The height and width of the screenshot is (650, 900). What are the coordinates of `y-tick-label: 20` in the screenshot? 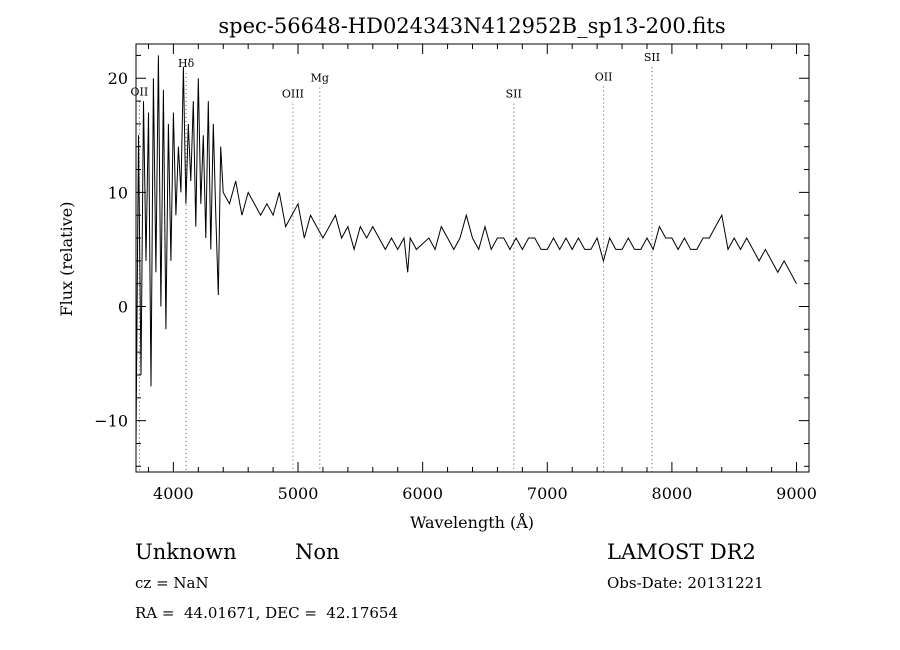 It's located at (118, 78).